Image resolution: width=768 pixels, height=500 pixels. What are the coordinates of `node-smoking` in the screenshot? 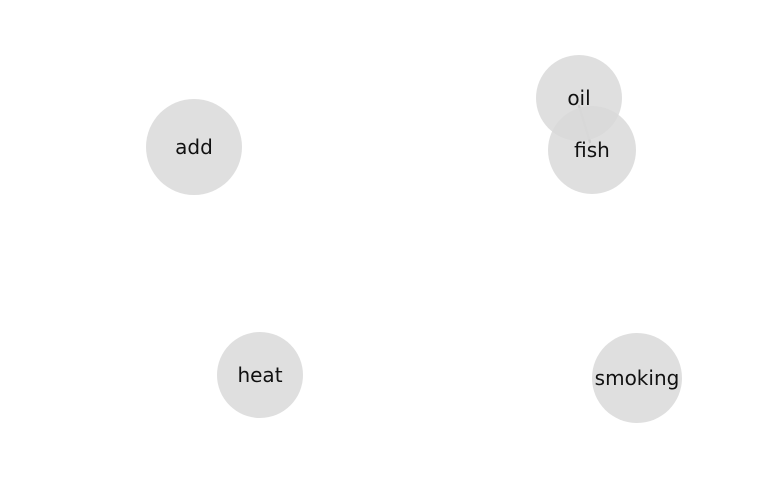 It's located at (637, 378).